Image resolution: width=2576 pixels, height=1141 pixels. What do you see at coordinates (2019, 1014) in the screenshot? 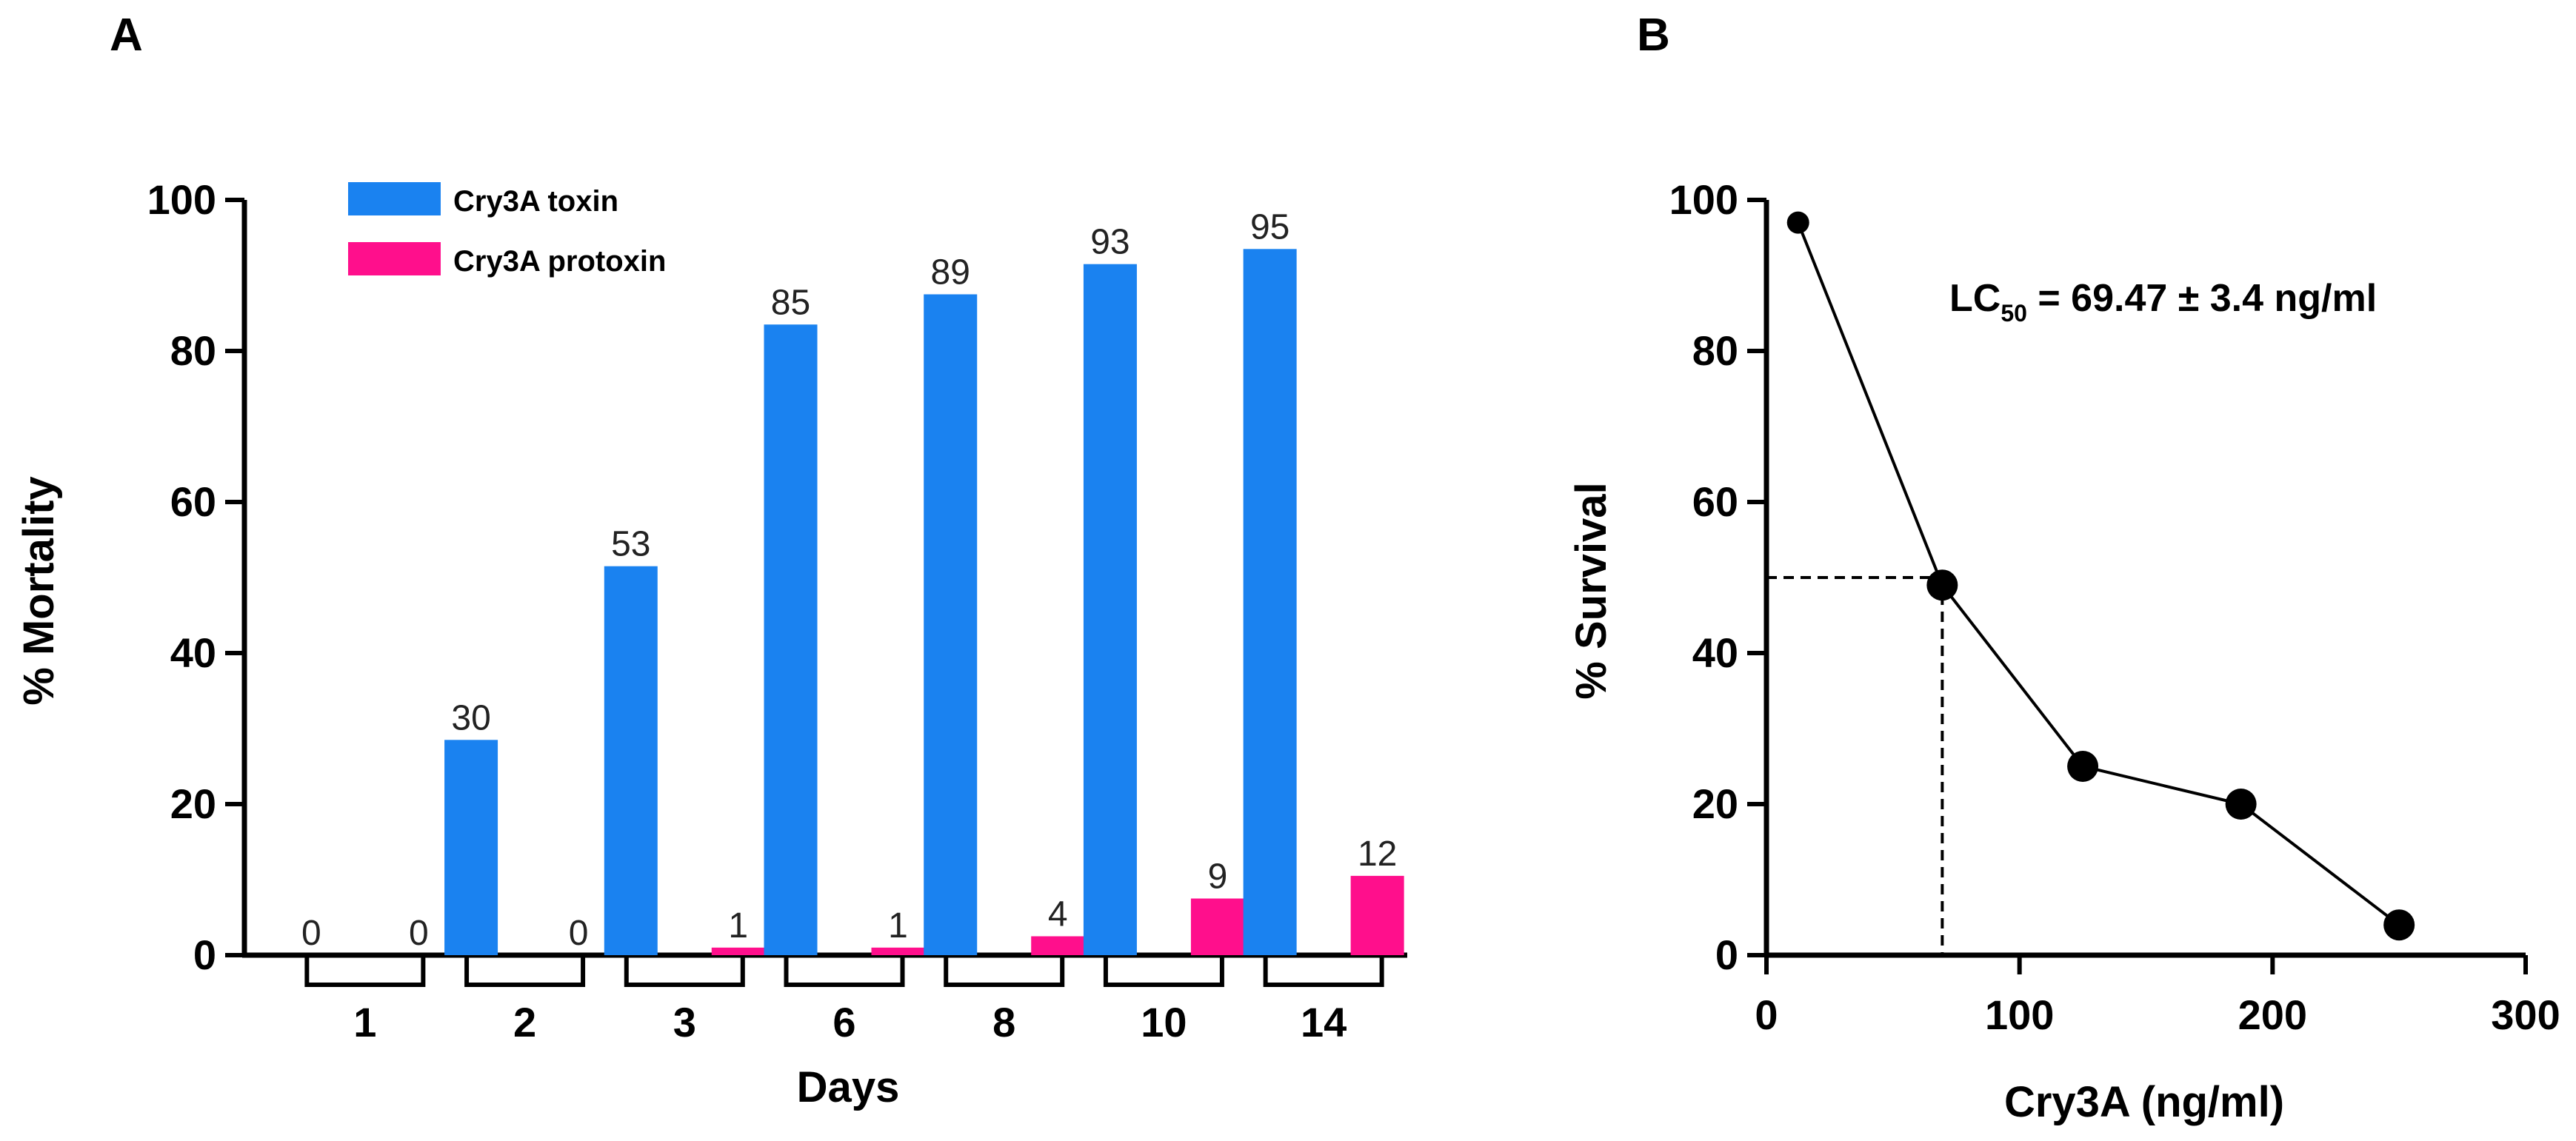
I see `x-tick-label: 100` at bounding box center [2019, 1014].